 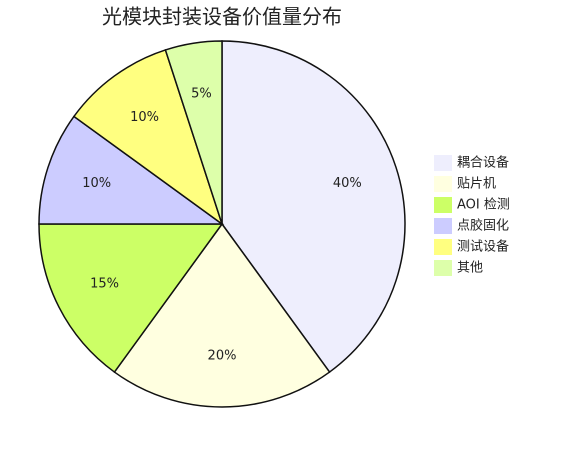 I want to click on legend-label: 耦合设备, so click(x=483, y=163).